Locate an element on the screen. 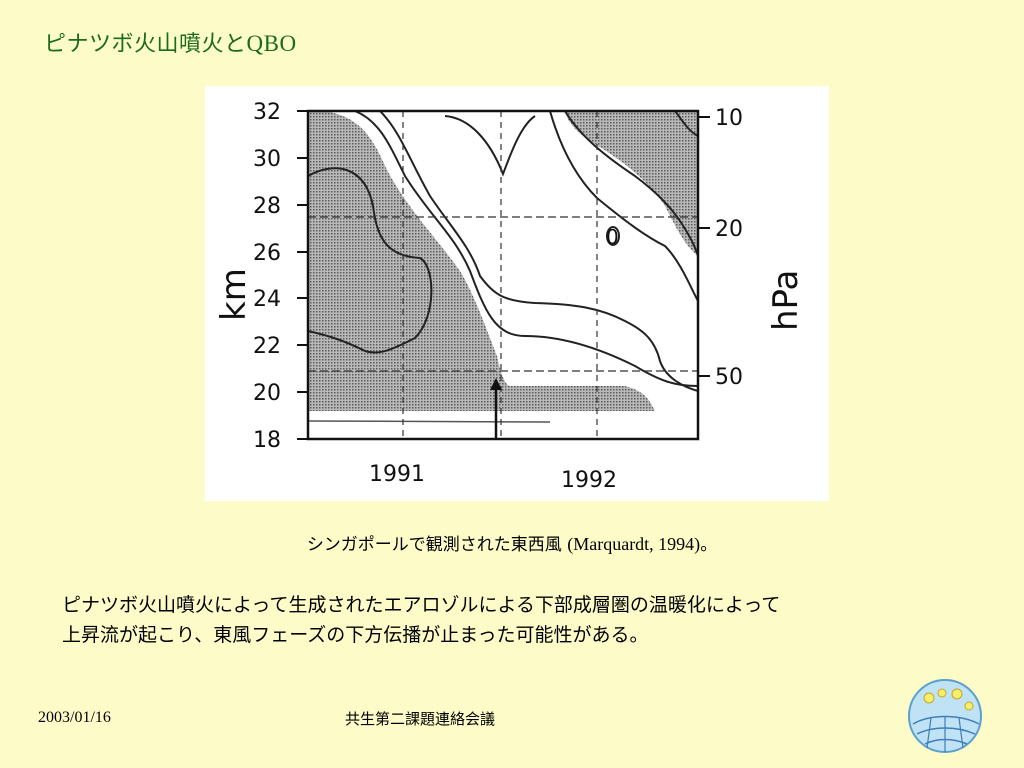  figure-caption: シンガポールで観測された東西風 (Marquardt, 1994)。 is located at coordinates (512, 542).